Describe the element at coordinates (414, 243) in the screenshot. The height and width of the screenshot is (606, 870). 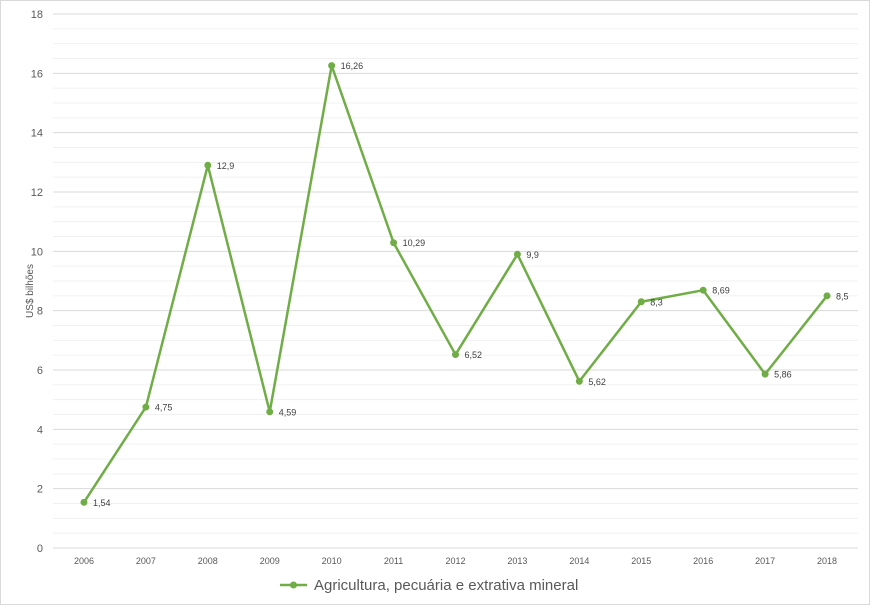
I see `data-label: 10,29` at that location.